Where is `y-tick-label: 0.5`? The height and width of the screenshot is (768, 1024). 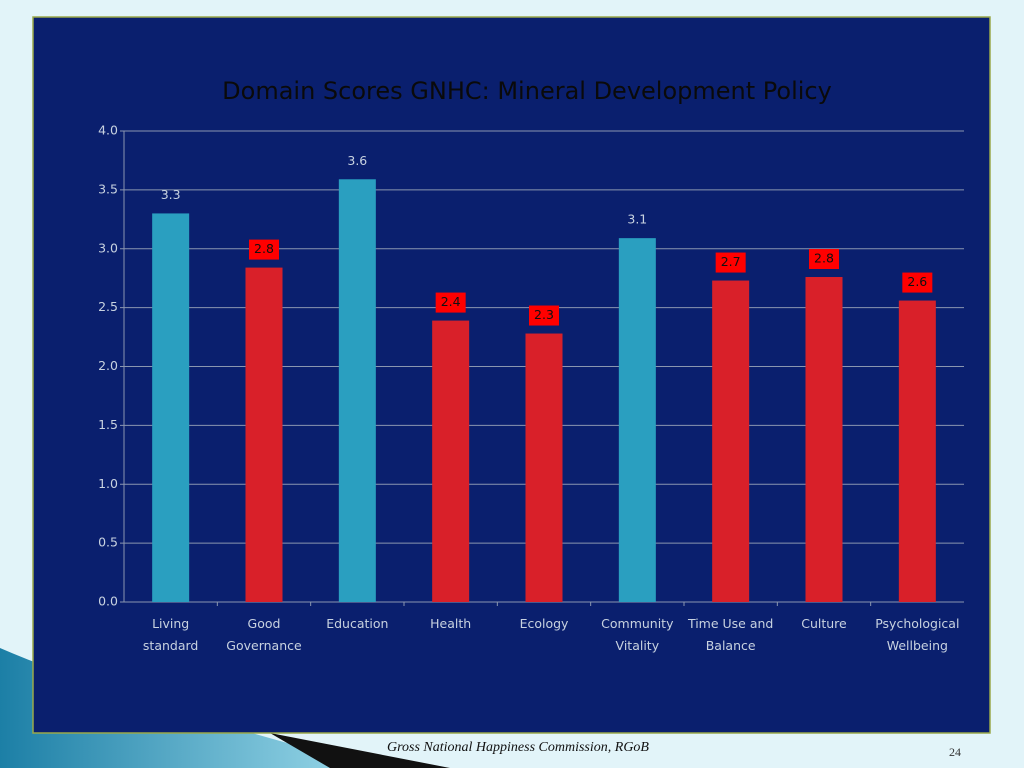
y-tick-label: 0.5 is located at coordinates (108, 542).